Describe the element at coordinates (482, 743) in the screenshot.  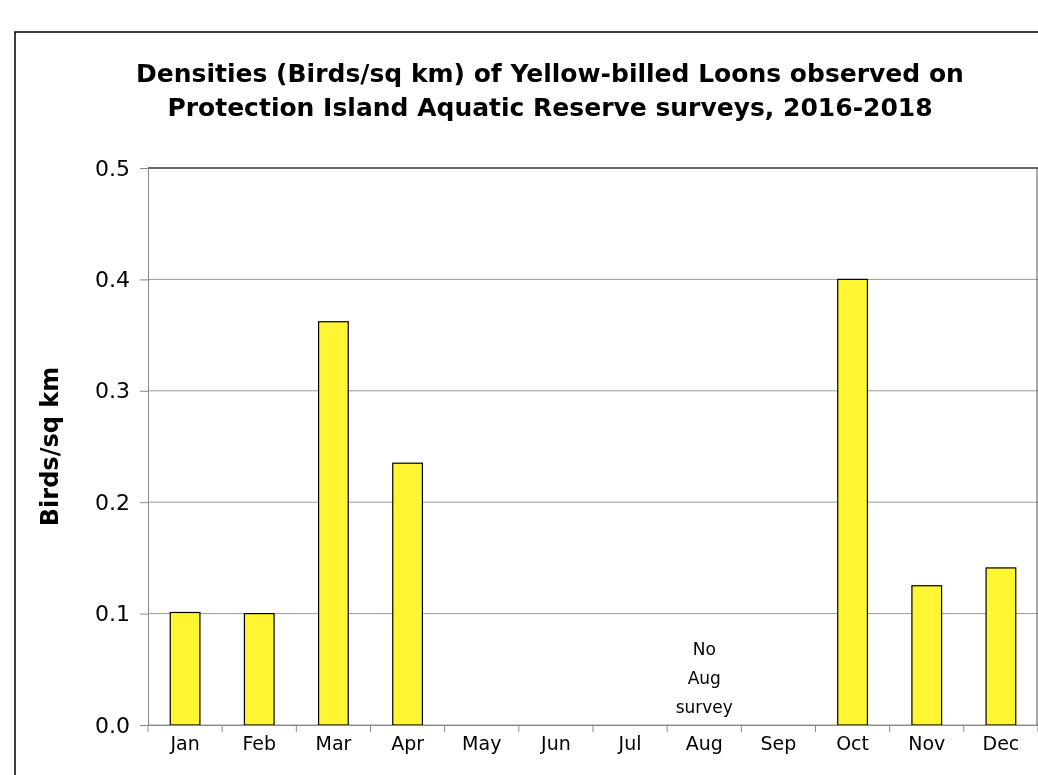
I see `x-tick-label: May` at that location.